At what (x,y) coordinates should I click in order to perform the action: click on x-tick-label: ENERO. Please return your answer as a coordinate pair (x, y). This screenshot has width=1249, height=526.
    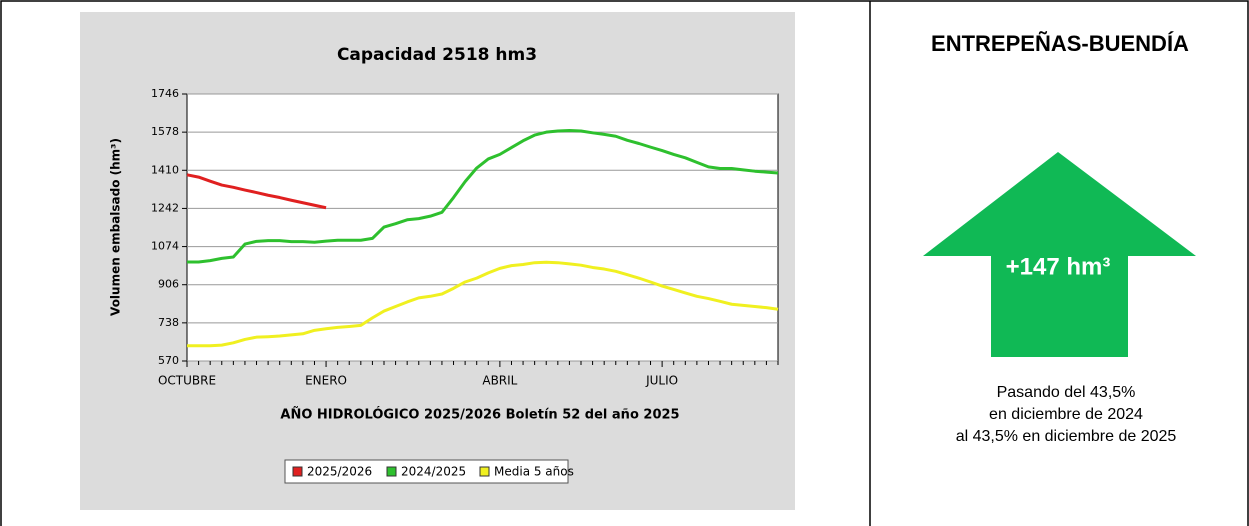
    Looking at the image, I should click on (326, 381).